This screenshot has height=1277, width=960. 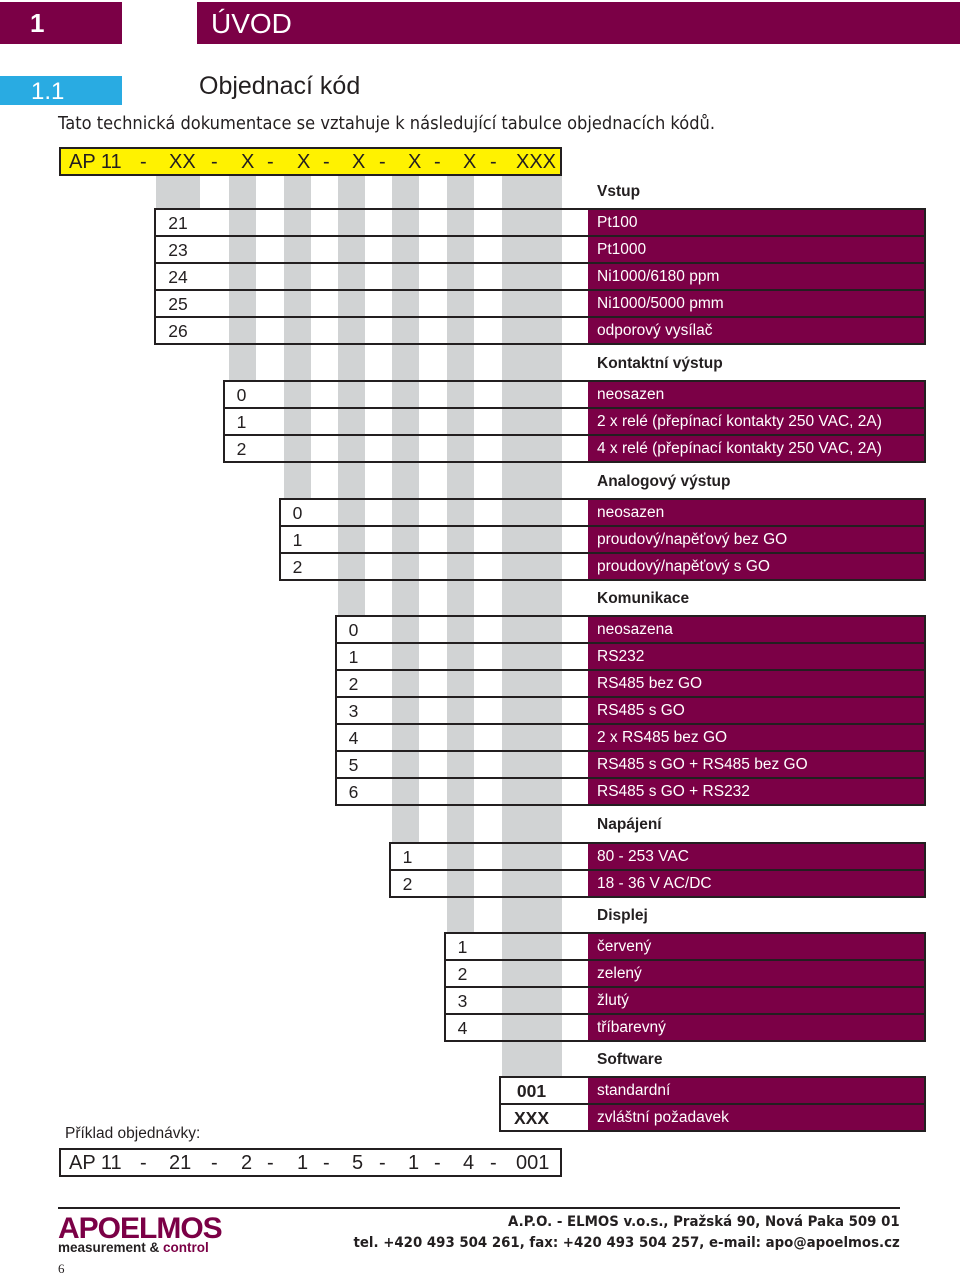 I want to click on group-heading: Vstup, so click(x=619, y=191).